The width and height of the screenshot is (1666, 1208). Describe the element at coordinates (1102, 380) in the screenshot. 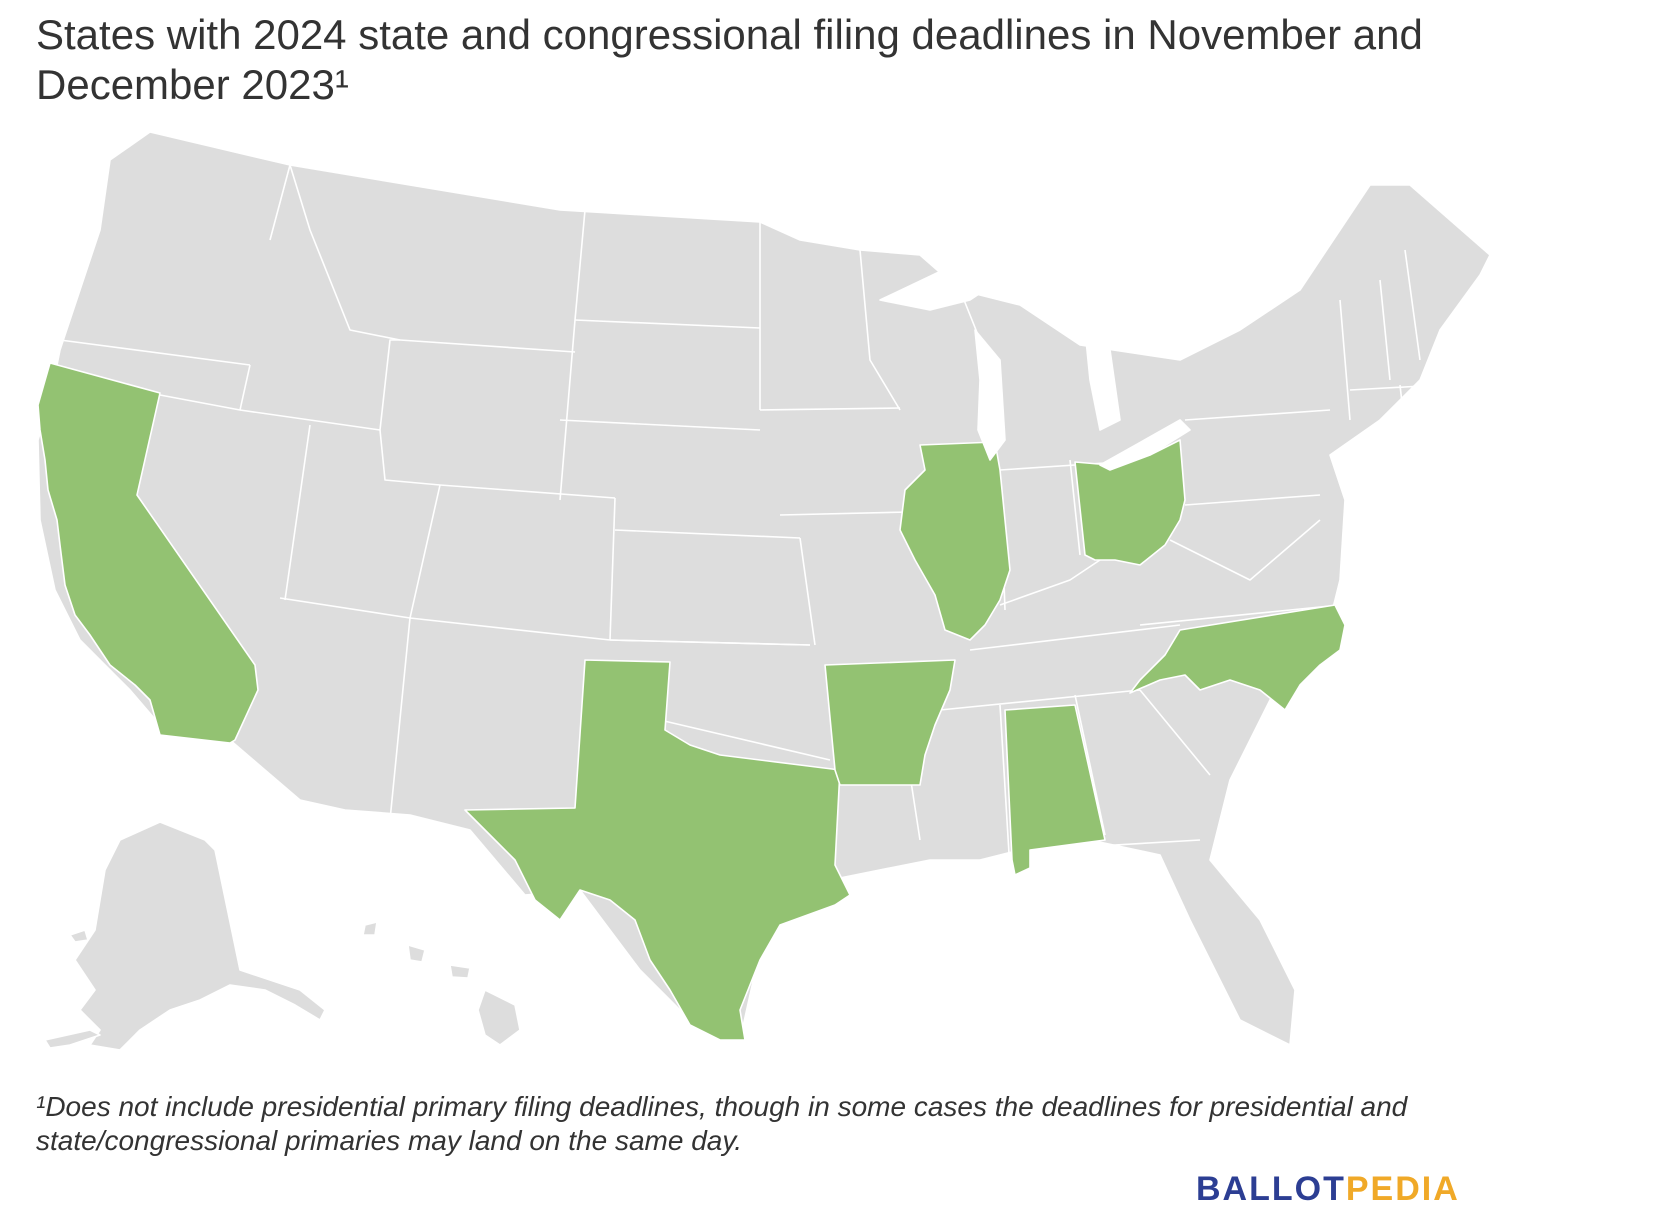

I see `lake-huron` at that location.